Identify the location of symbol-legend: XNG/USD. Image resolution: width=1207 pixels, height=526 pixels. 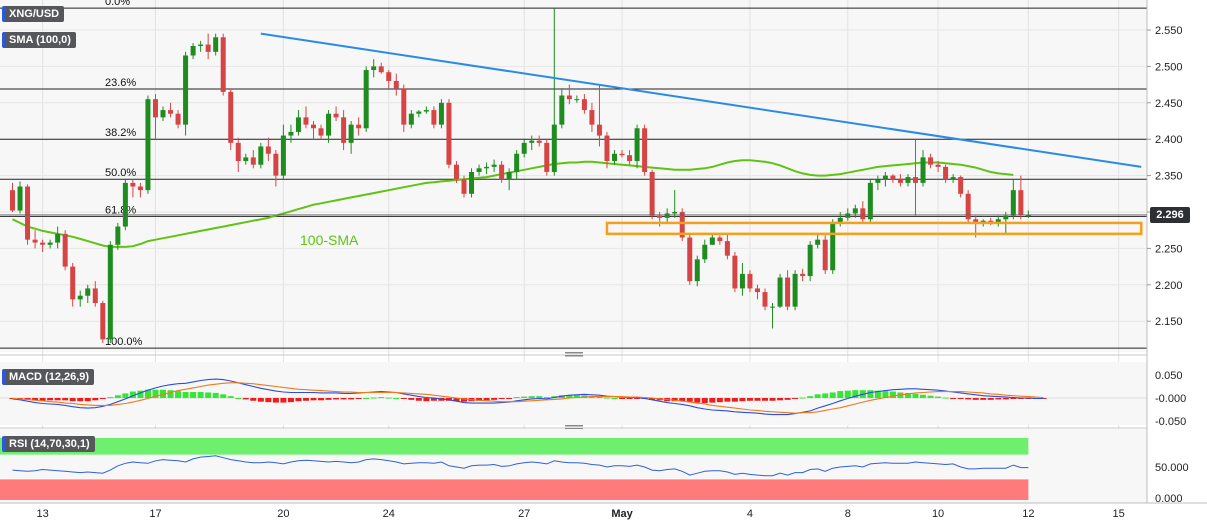
(33, 14).